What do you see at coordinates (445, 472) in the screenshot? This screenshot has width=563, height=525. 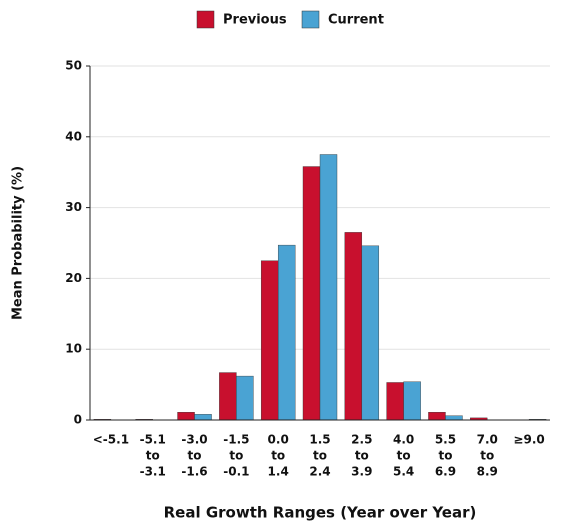 I see `x-tick-label: 6.9` at bounding box center [445, 472].